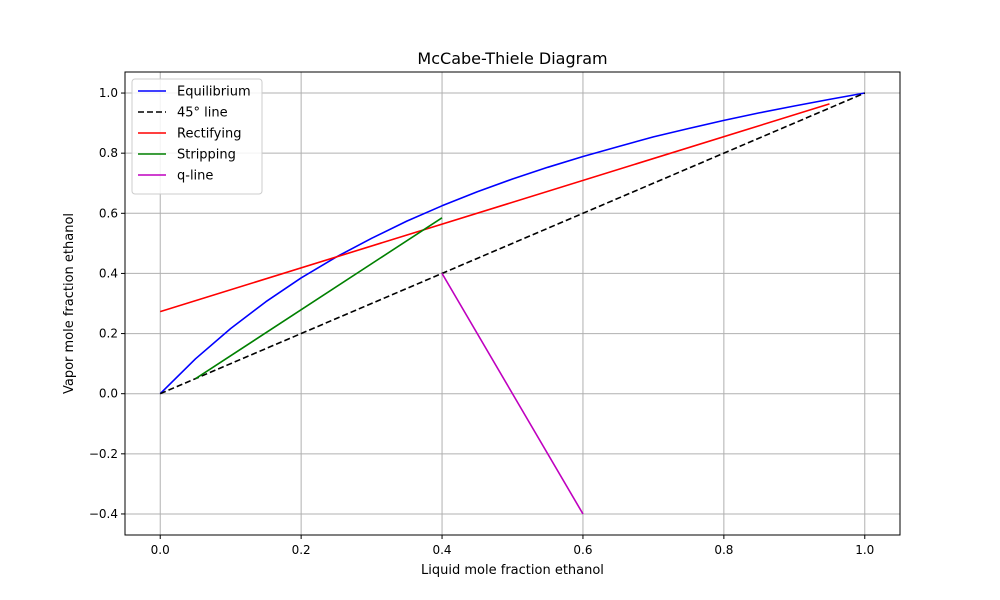 The image size is (1000, 600). Describe the element at coordinates (206, 155) in the screenshot. I see `legend-label: Stripping` at that location.